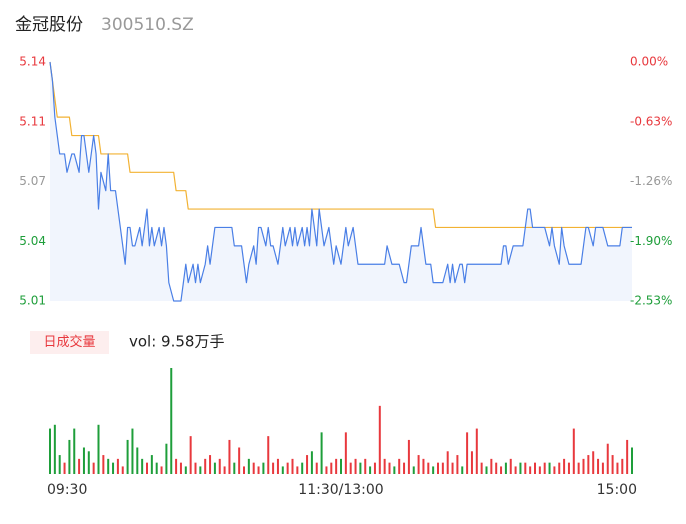  Describe the element at coordinates (617, 490) in the screenshot. I see `x-tick-label: 15:00` at that location.